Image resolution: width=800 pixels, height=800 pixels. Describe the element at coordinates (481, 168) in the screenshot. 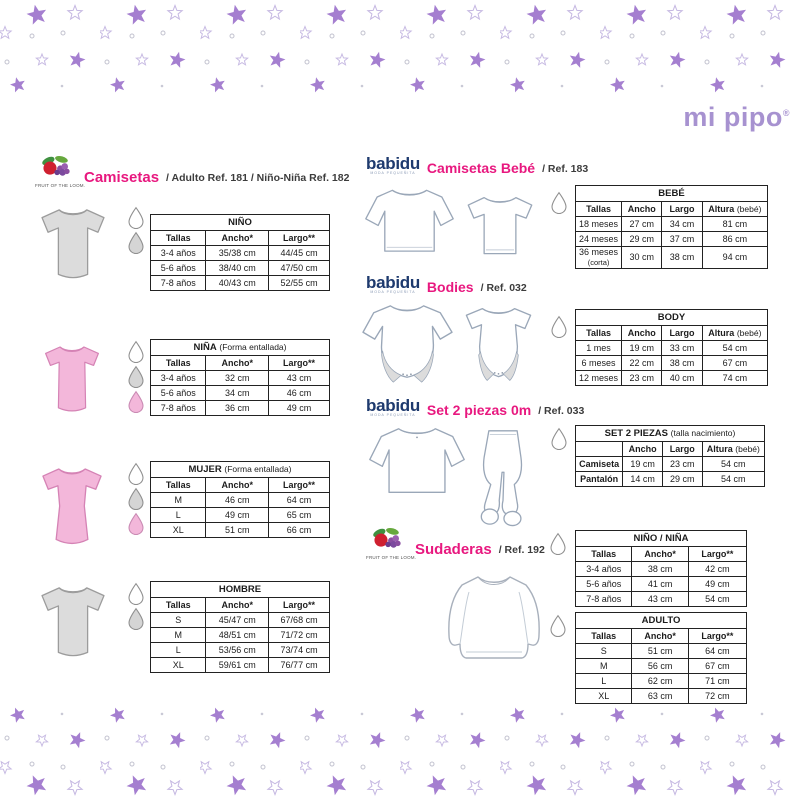

I see `section-title-camisetas-bebe: Camisetas Bebé` at that location.